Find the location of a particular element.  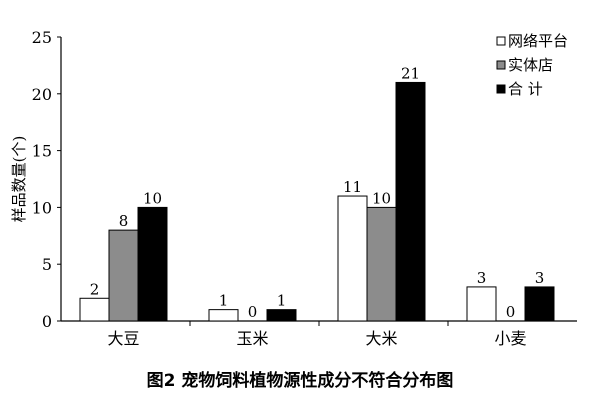

y-tick-label: 0 is located at coordinates (47, 321).